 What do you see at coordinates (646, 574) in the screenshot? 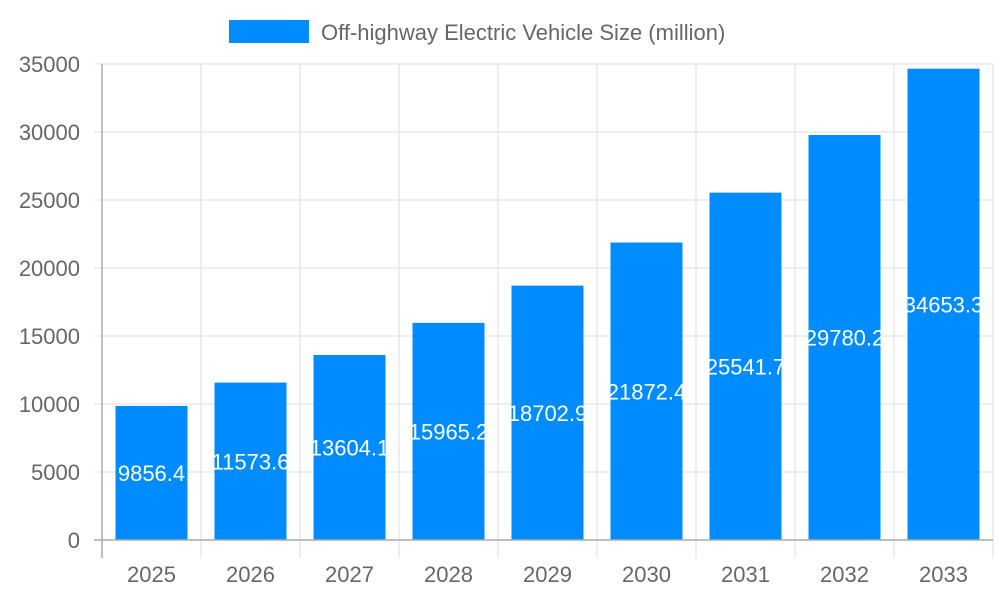
I see `x-tick-label: 2030` at bounding box center [646, 574].